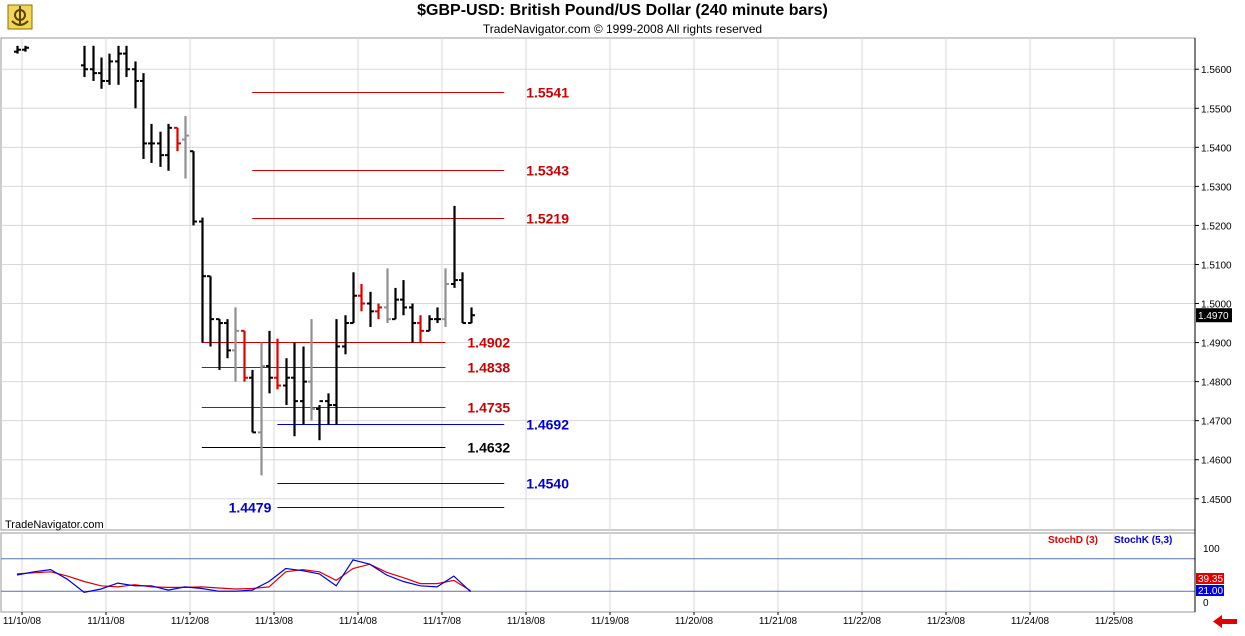  I want to click on x-tick-label: 11/25/08, so click(1114, 621).